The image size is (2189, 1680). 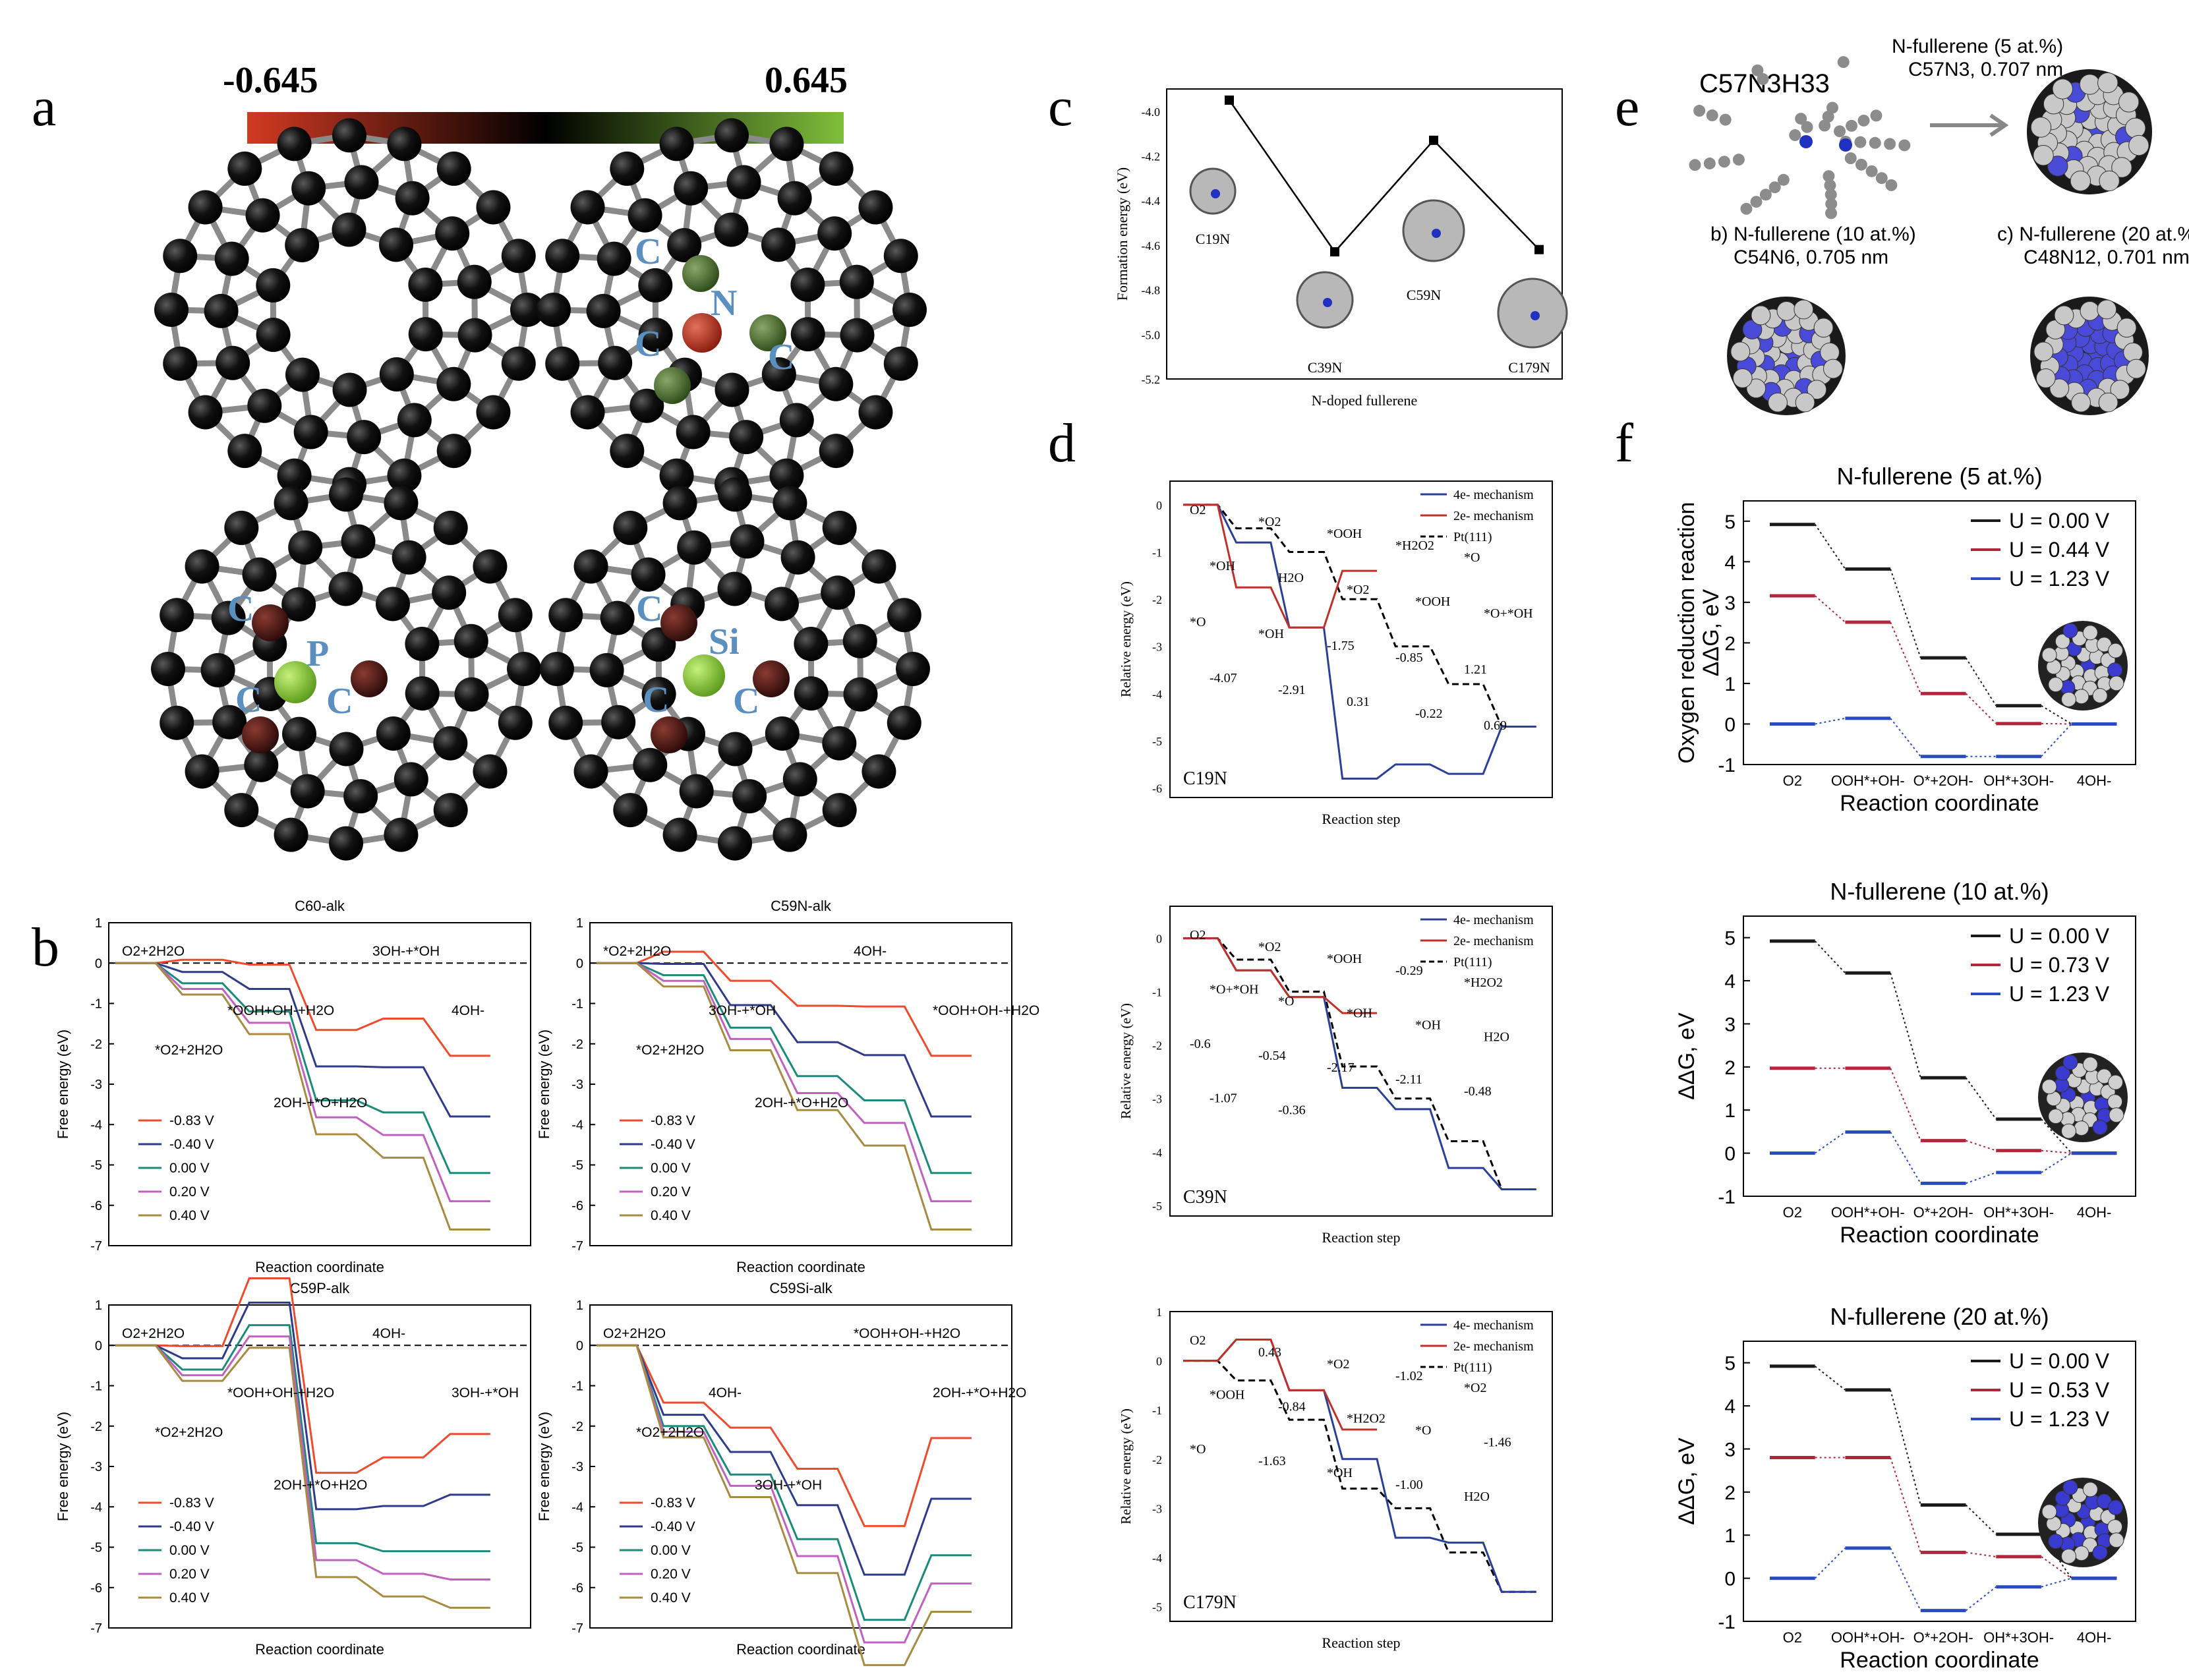 I want to click on legend-label: Pt(111), so click(x=1472, y=1367).